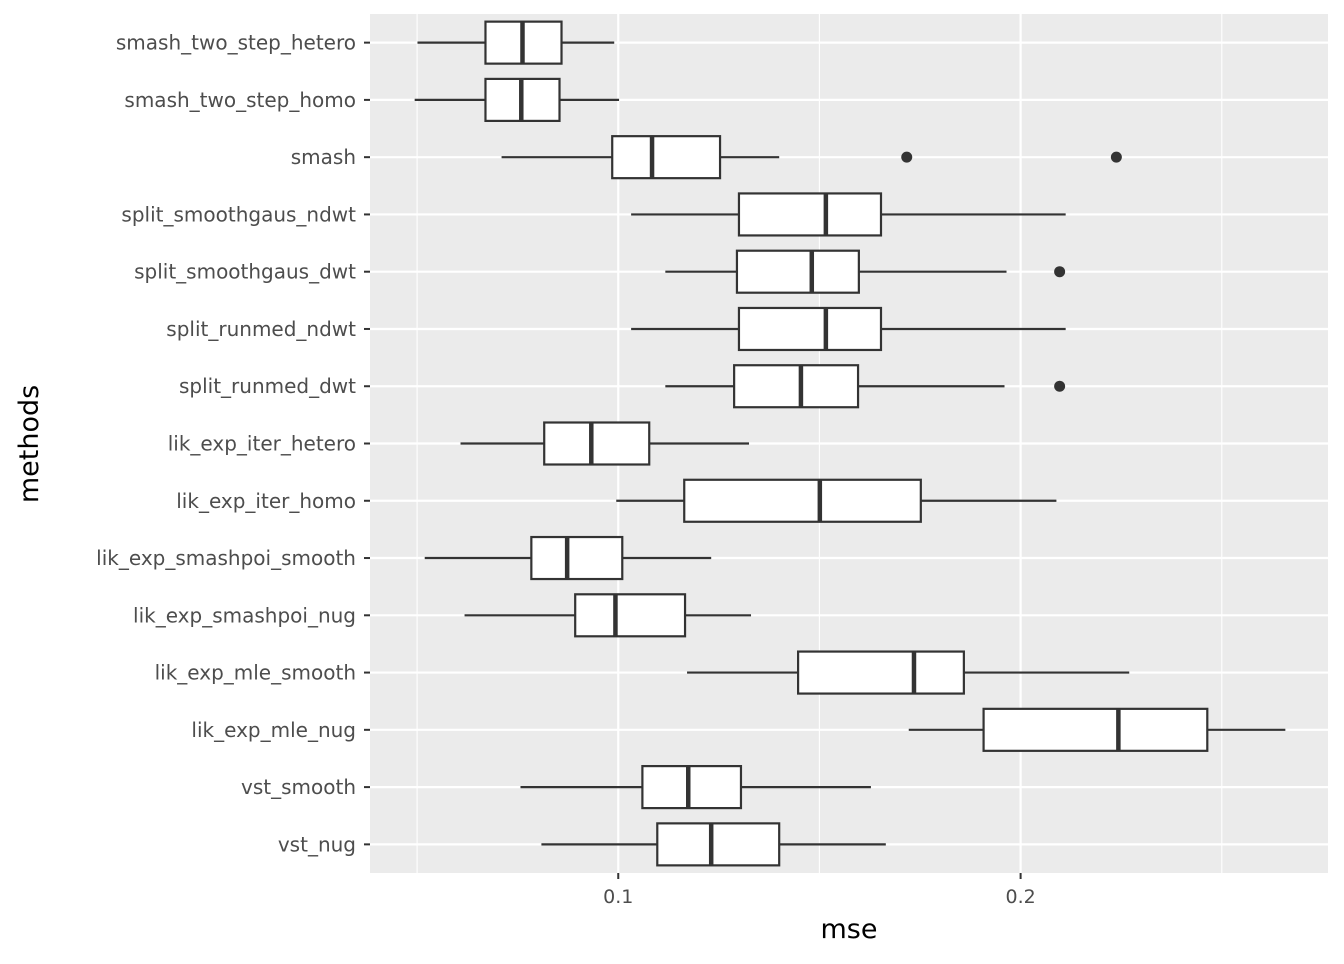 The width and height of the screenshot is (1344, 964). Describe the element at coordinates (516, 42) in the screenshot. I see `box-smash_two_step_hetero` at that location.